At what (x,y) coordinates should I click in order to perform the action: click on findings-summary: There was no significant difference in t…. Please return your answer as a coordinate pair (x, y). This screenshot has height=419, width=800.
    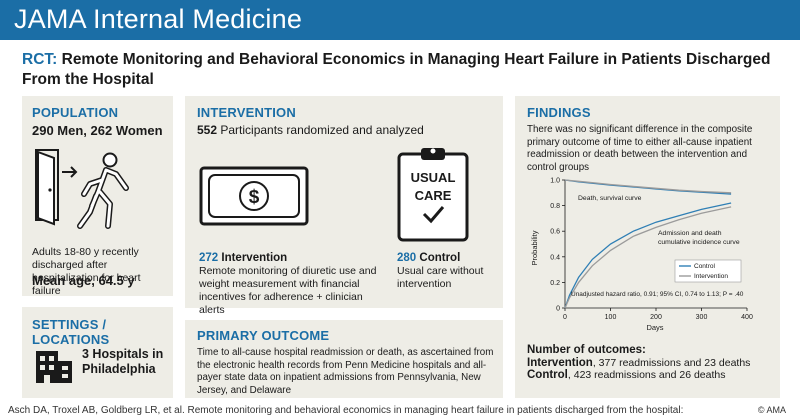
    Looking at the image, I should click on (640, 148).